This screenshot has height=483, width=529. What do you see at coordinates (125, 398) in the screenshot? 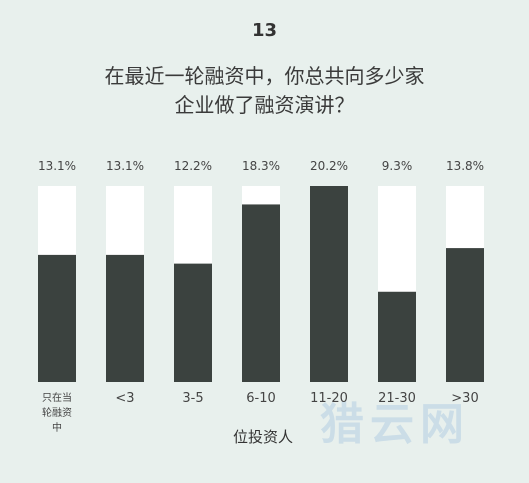
I see `x-tick-label: <3` at bounding box center [125, 398].